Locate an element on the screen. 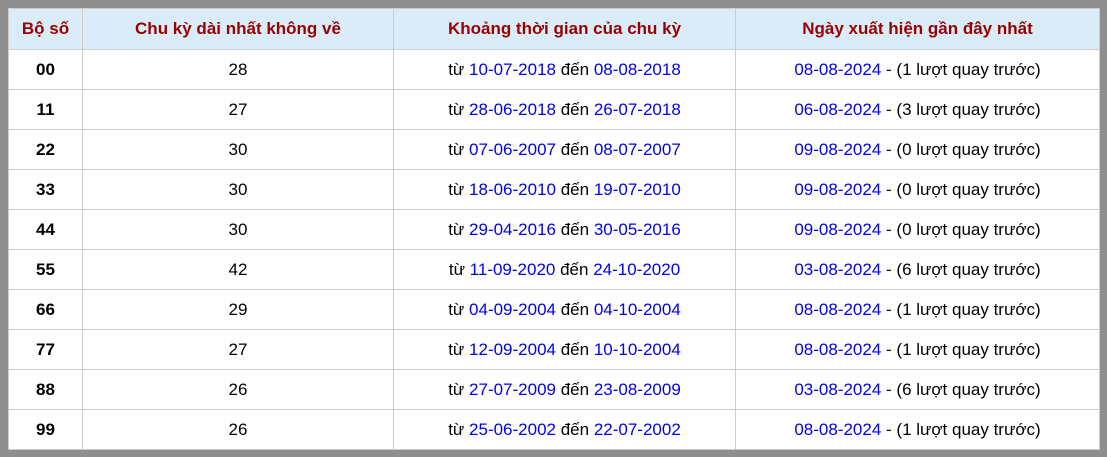 The height and width of the screenshot is (457, 1107). from-date-link: 18-06-2010 is located at coordinates (512, 189).